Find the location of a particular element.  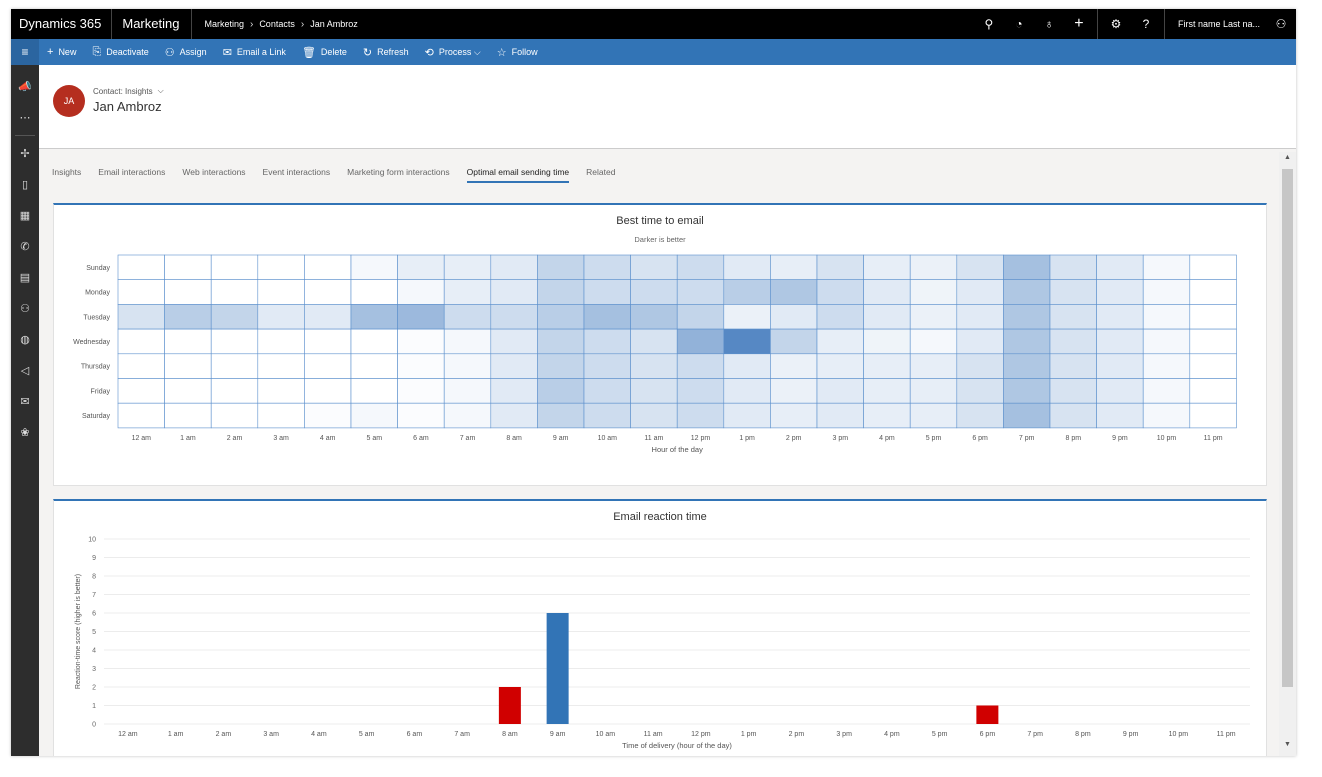

chevron-right-icon: › is located at coordinates (302, 24).